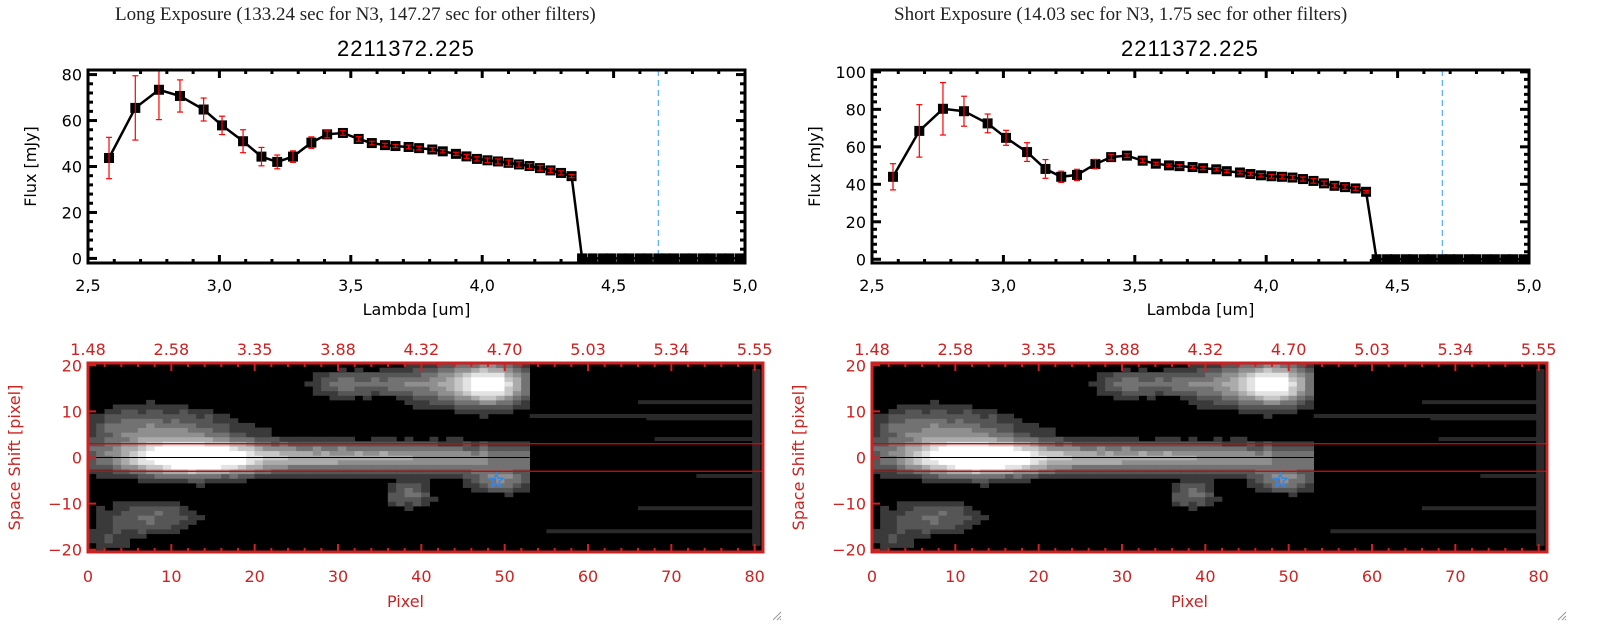 This screenshot has width=1600, height=630. What do you see at coordinates (504, 576) in the screenshot?
I see `x-tick-label: 50` at bounding box center [504, 576].